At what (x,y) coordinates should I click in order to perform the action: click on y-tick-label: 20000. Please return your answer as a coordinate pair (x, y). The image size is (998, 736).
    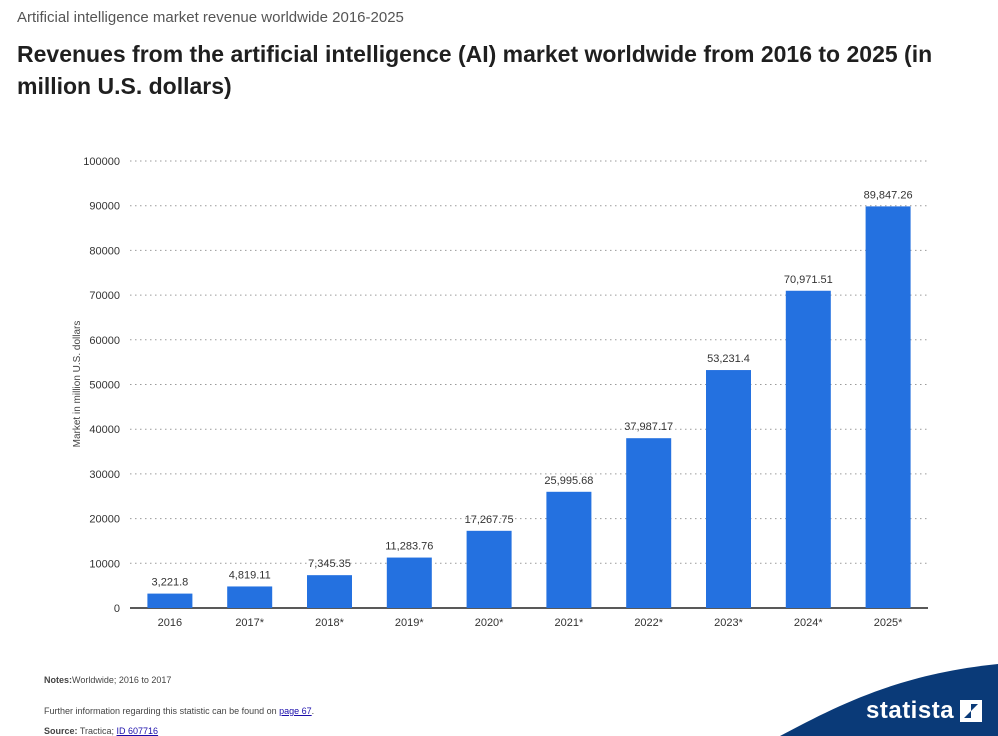
    Looking at the image, I should click on (104, 520).